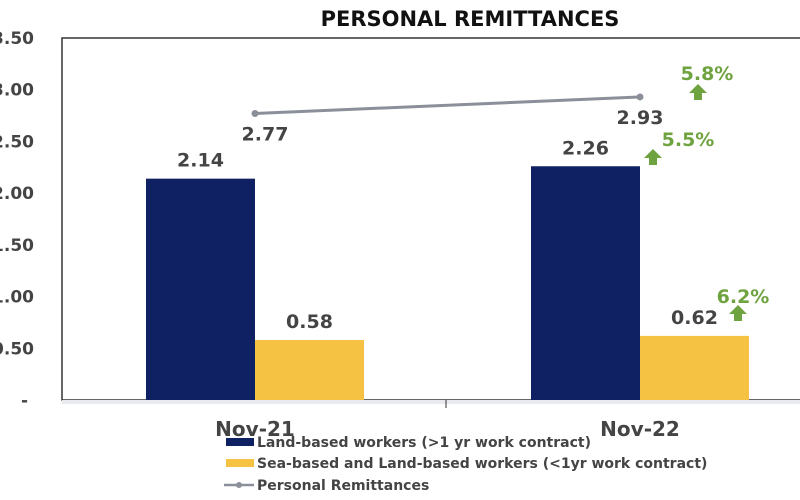 The width and height of the screenshot is (800, 500). What do you see at coordinates (431, 402) in the screenshot?
I see `x-axis` at bounding box center [431, 402].